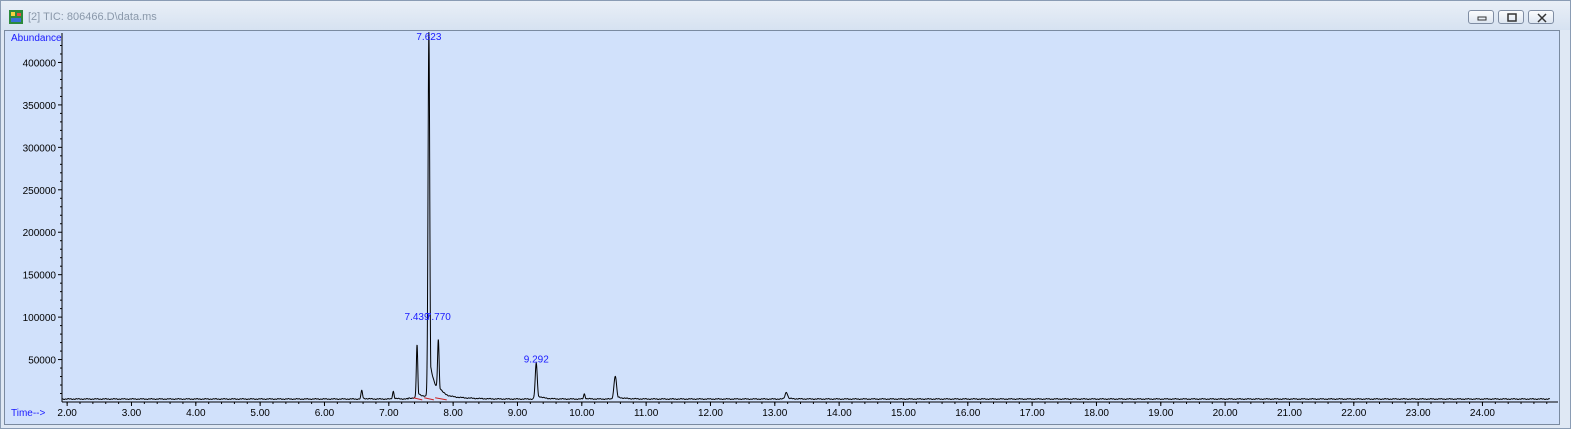 The image size is (1571, 429). I want to click on x-tick-label: 4.00, so click(196, 413).